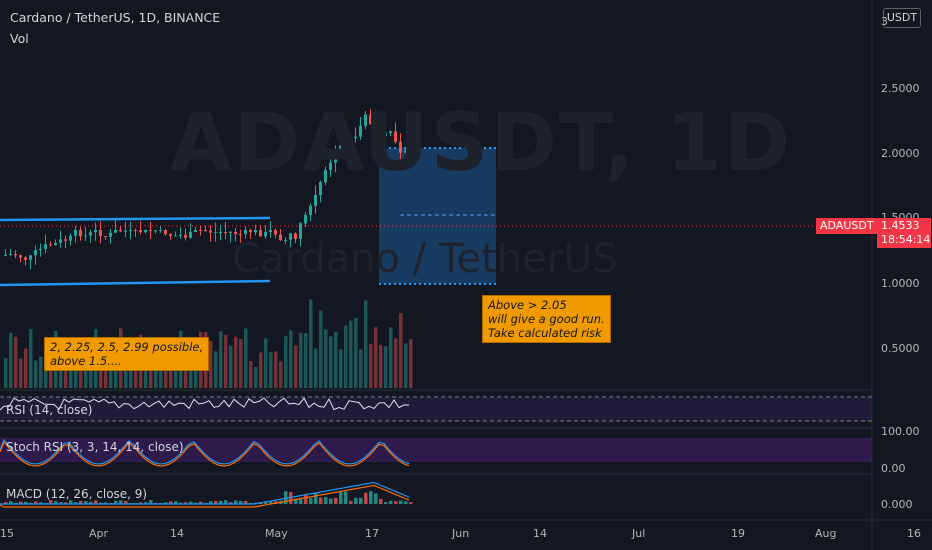 The image size is (932, 550). What do you see at coordinates (49, 410) in the screenshot?
I see `rsi-label: RSI (14, close)` at bounding box center [49, 410].